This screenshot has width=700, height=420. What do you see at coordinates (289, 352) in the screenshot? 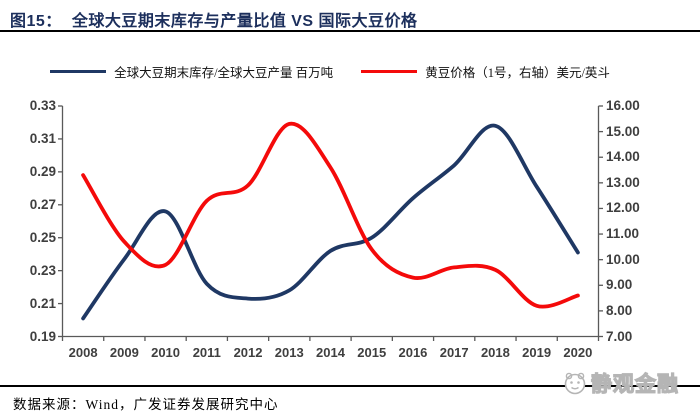
I see `x-axis-tick-label: 2013` at bounding box center [289, 352].